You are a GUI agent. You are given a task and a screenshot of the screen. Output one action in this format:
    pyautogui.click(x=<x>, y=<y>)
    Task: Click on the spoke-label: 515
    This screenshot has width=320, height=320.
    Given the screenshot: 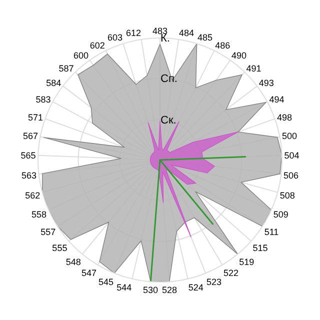 What is the action you would take?
    pyautogui.click(x=260, y=248)
    